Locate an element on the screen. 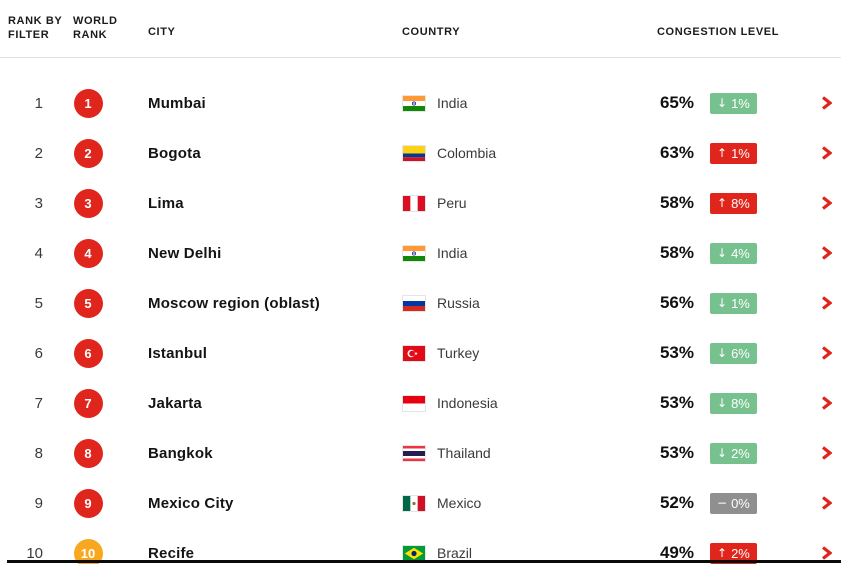 The image size is (841, 564). flag-peru-icon is located at coordinates (414, 203).